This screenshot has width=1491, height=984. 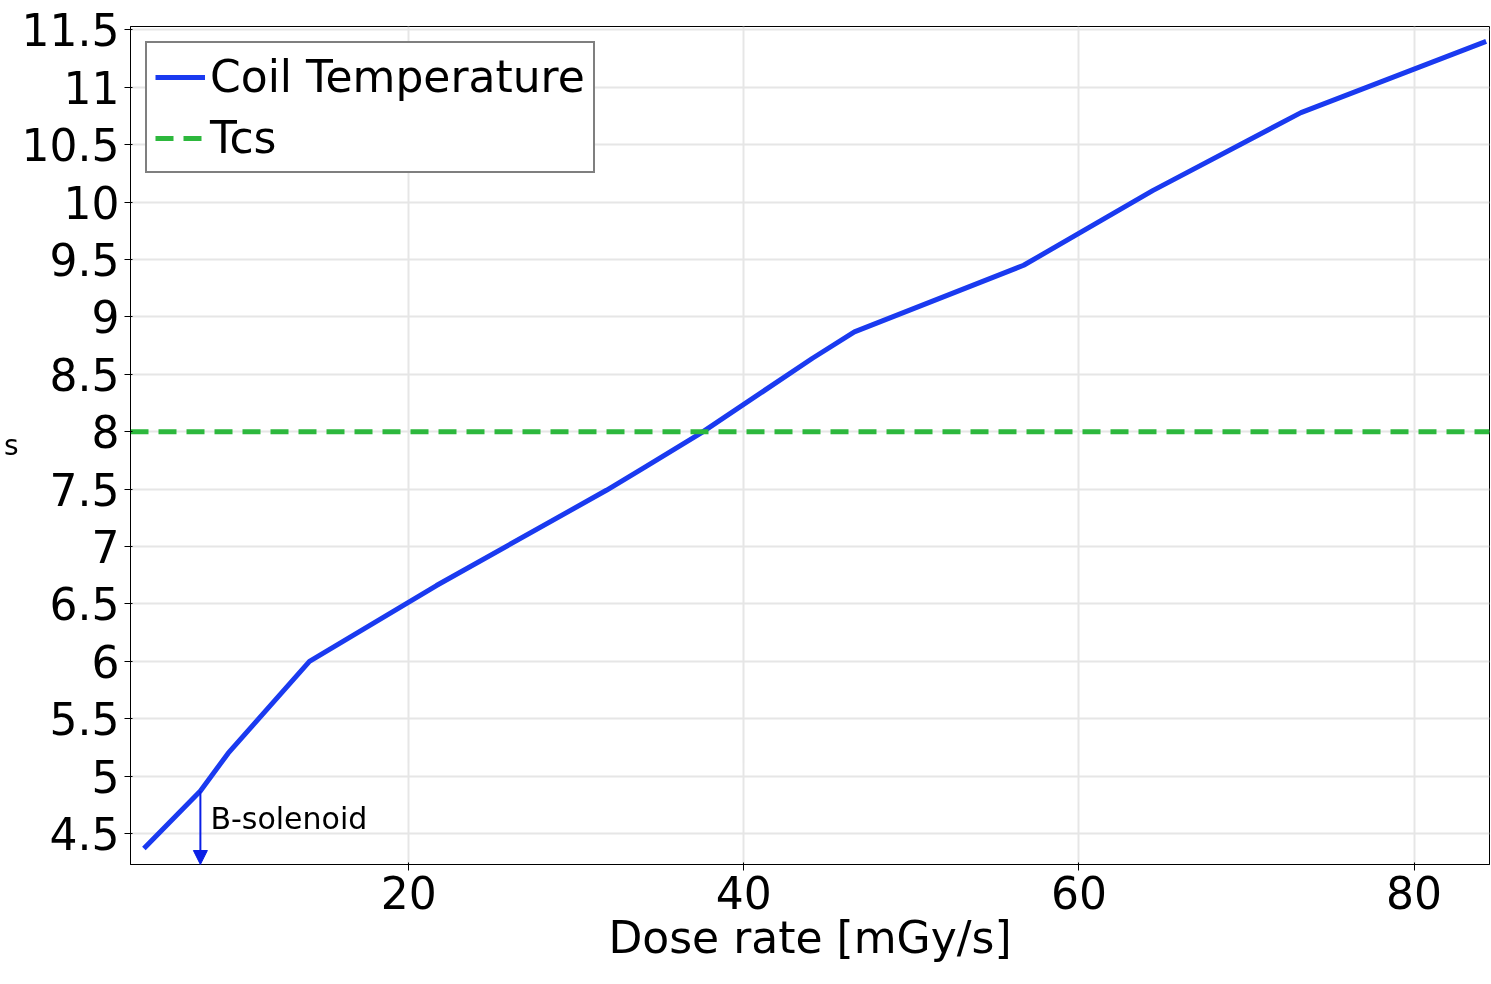 What do you see at coordinates (91, 88) in the screenshot?
I see `y-tick-label: 11` at bounding box center [91, 88].